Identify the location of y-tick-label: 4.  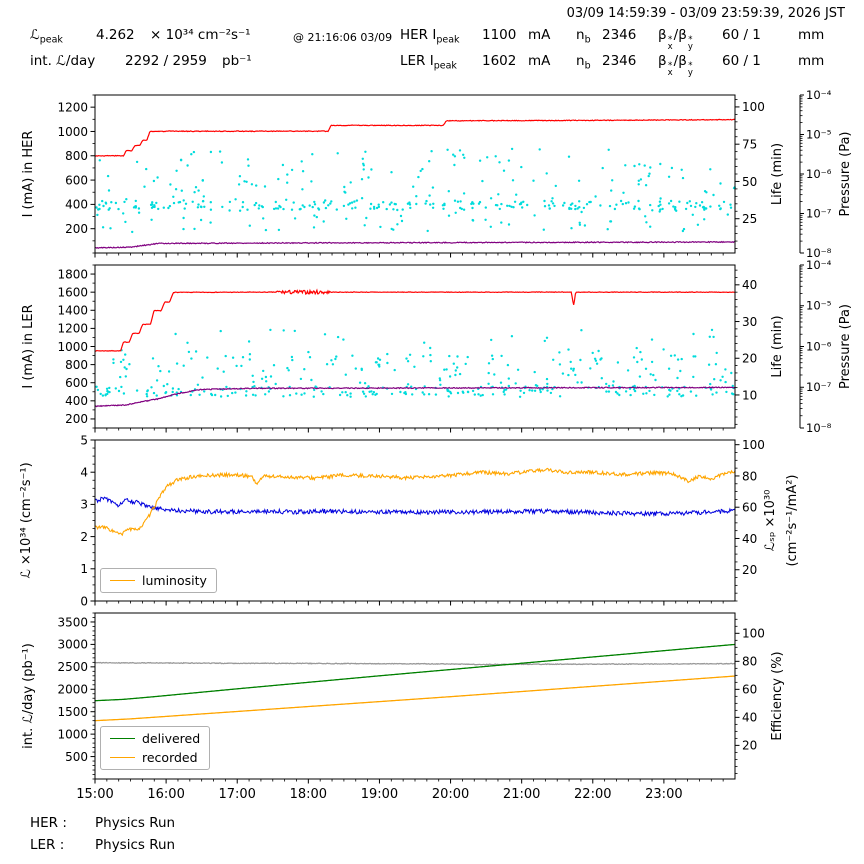
(84, 473).